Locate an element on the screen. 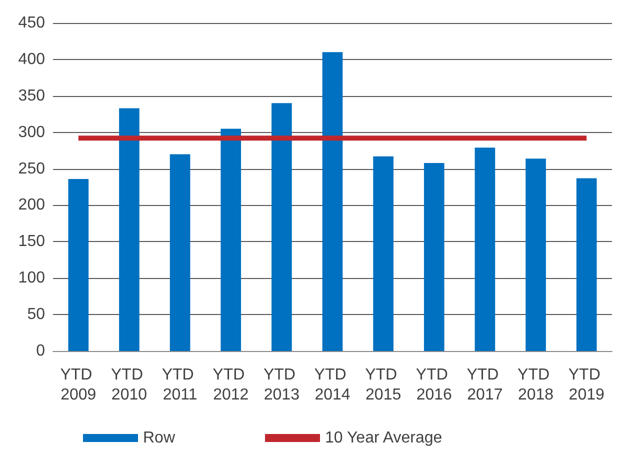 The image size is (632, 464). x-tick-label: YTD 2016 is located at coordinates (434, 385).